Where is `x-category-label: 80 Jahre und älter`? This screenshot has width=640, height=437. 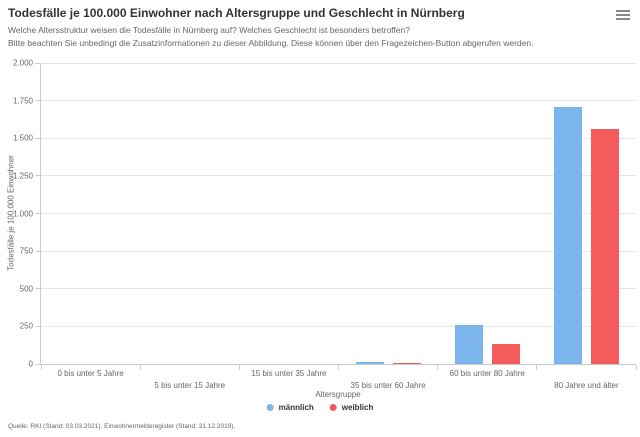 x-category-label: 80 Jahre und älter is located at coordinates (586, 385).